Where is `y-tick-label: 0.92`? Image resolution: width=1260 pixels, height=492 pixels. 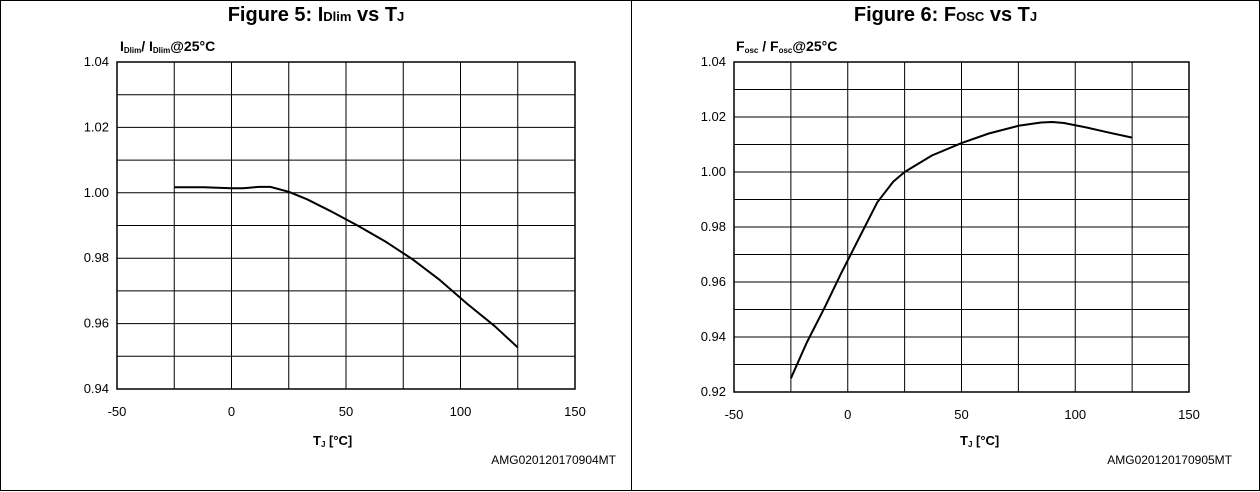
y-tick-label: 0.92 is located at coordinates (713, 391).